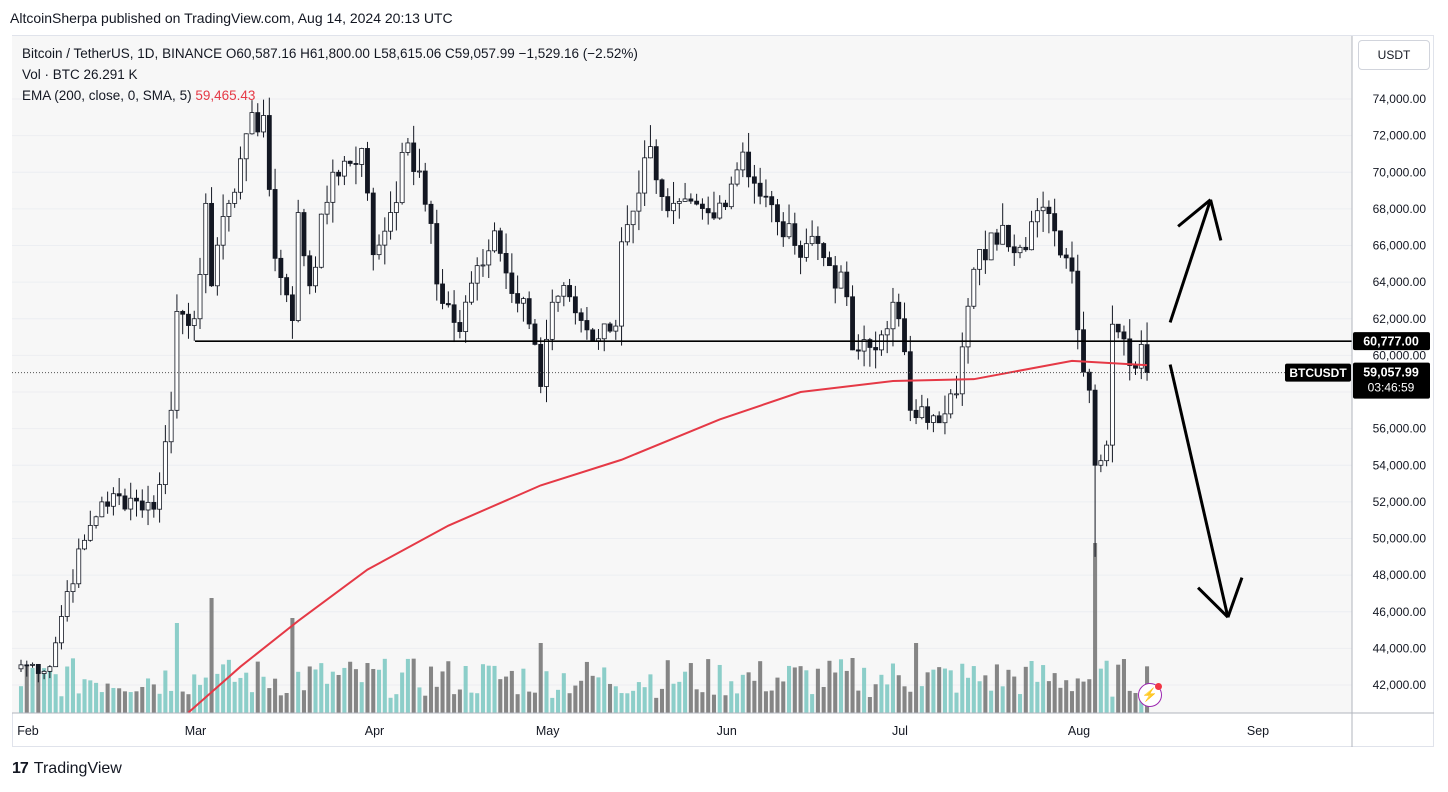  I want to click on legend-volume: Vol · BTC 26.291 K, so click(80, 74).